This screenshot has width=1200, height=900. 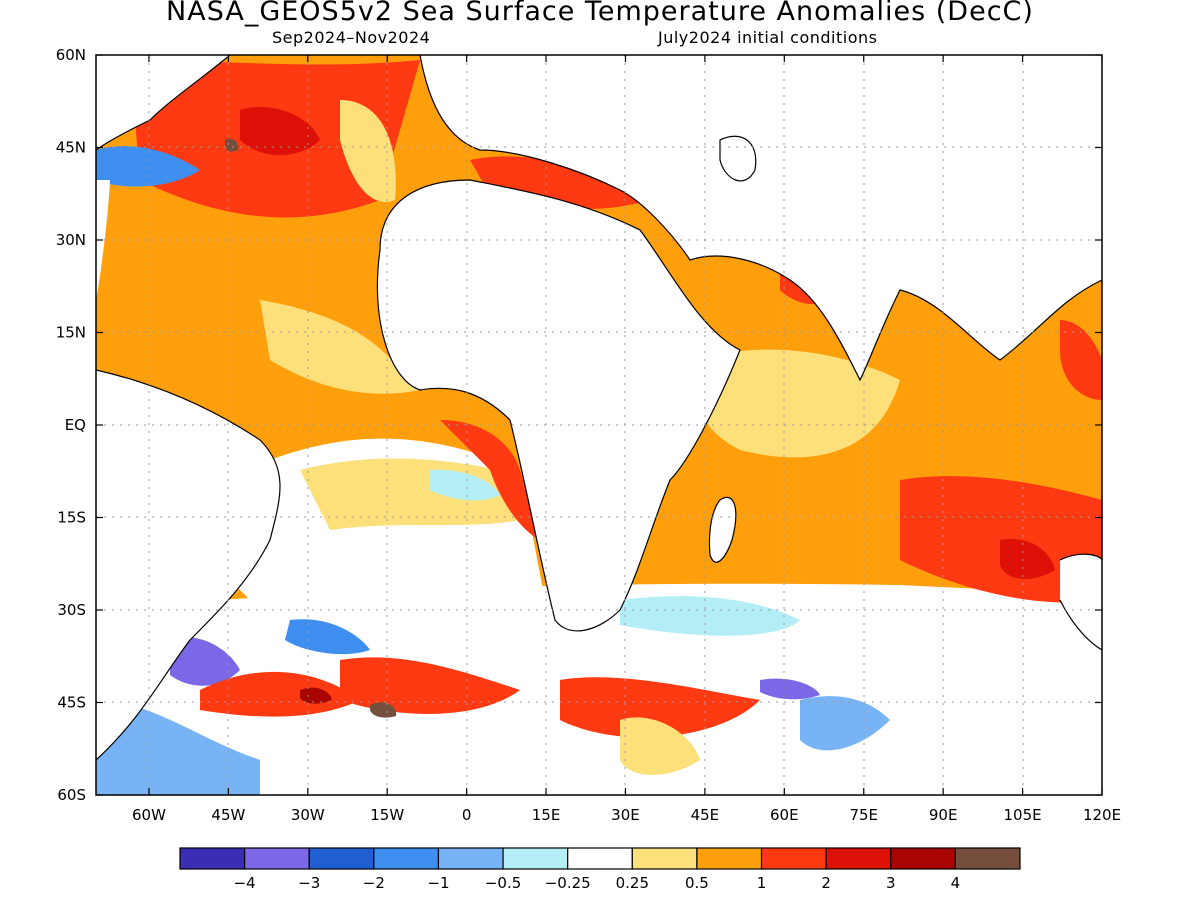 I want to click on y-tick-label: EQ, so click(x=75, y=425).